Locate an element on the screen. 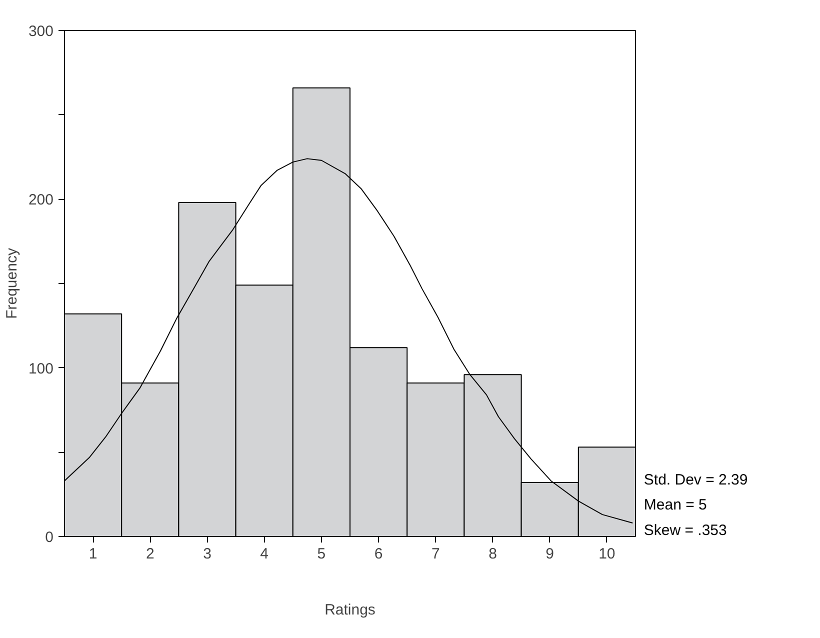 The image size is (820, 638). x-tick-label: 8 is located at coordinates (492, 554).